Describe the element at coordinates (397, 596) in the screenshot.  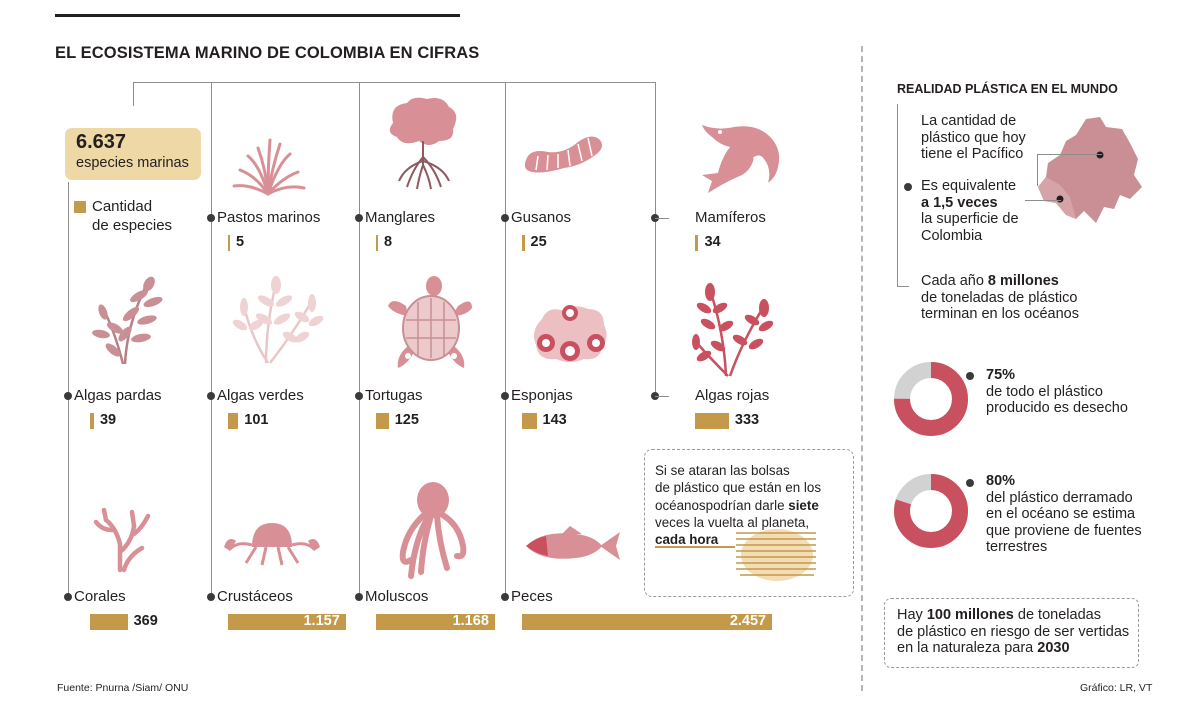
I see `category-label-moluscos: Moluscos` at that location.